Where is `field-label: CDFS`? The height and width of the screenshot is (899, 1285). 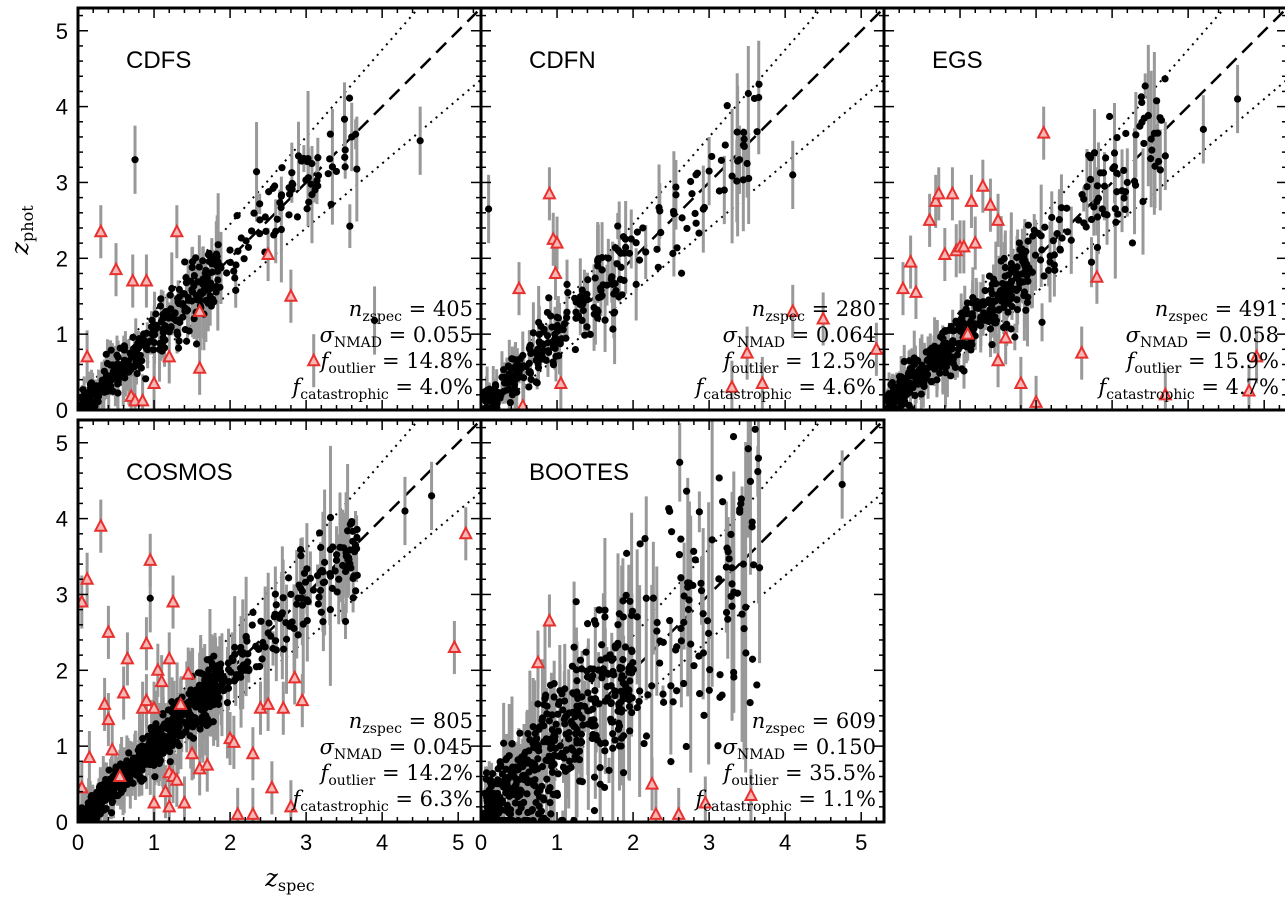 field-label: CDFS is located at coordinates (158, 60).